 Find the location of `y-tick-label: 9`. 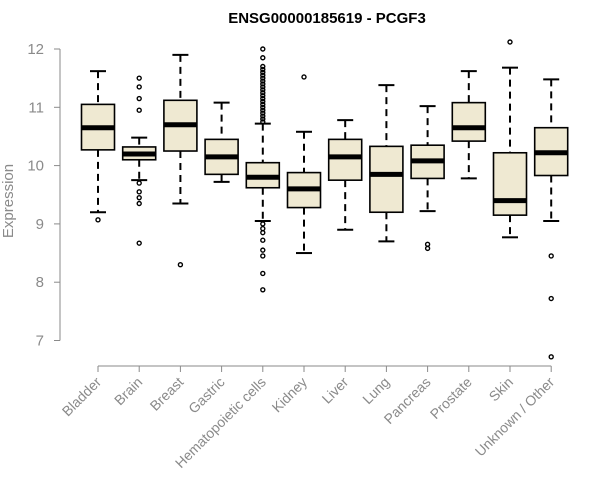

y-tick-label: 9 is located at coordinates (40, 224).